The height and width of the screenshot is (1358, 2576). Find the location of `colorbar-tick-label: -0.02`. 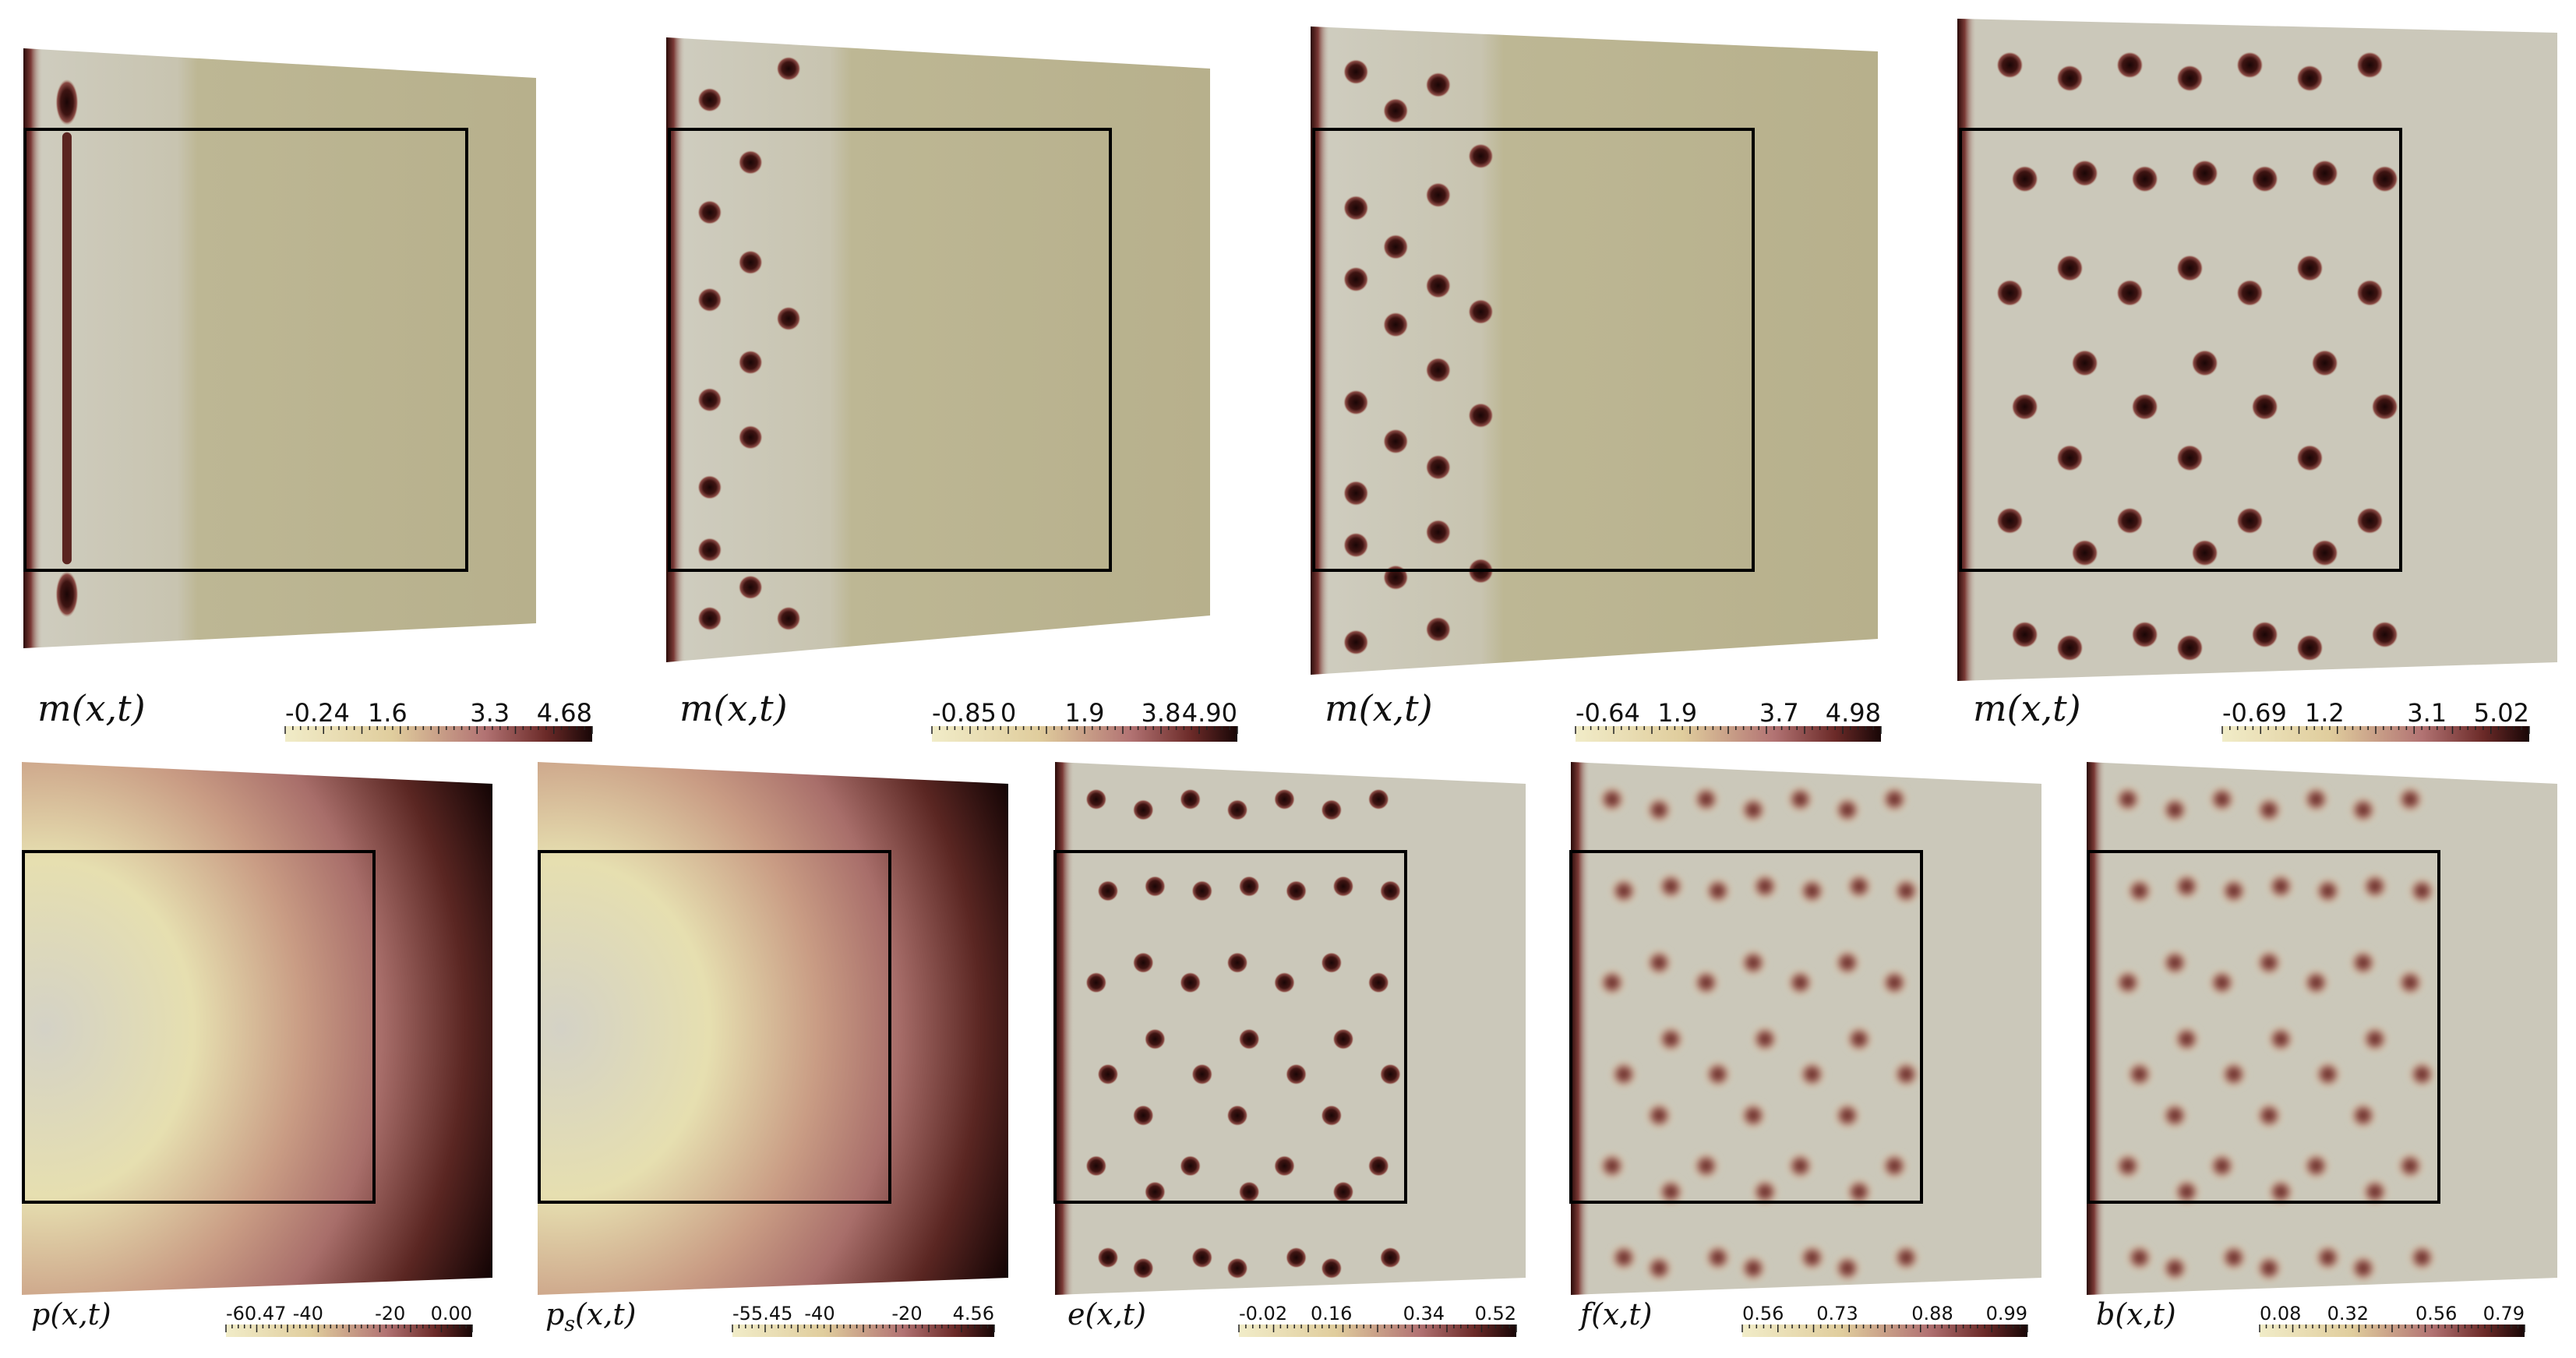

colorbar-tick-label: -0.02 is located at coordinates (1263, 1314).